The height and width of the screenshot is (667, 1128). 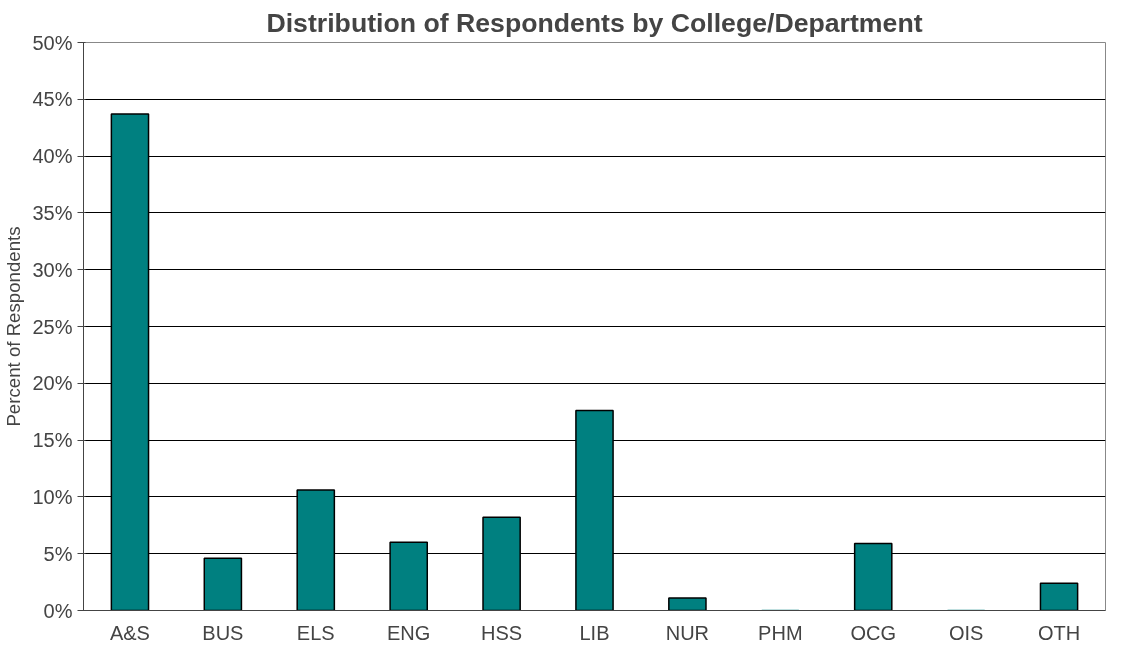 I want to click on y-tick-label: 0%, so click(x=58, y=610).